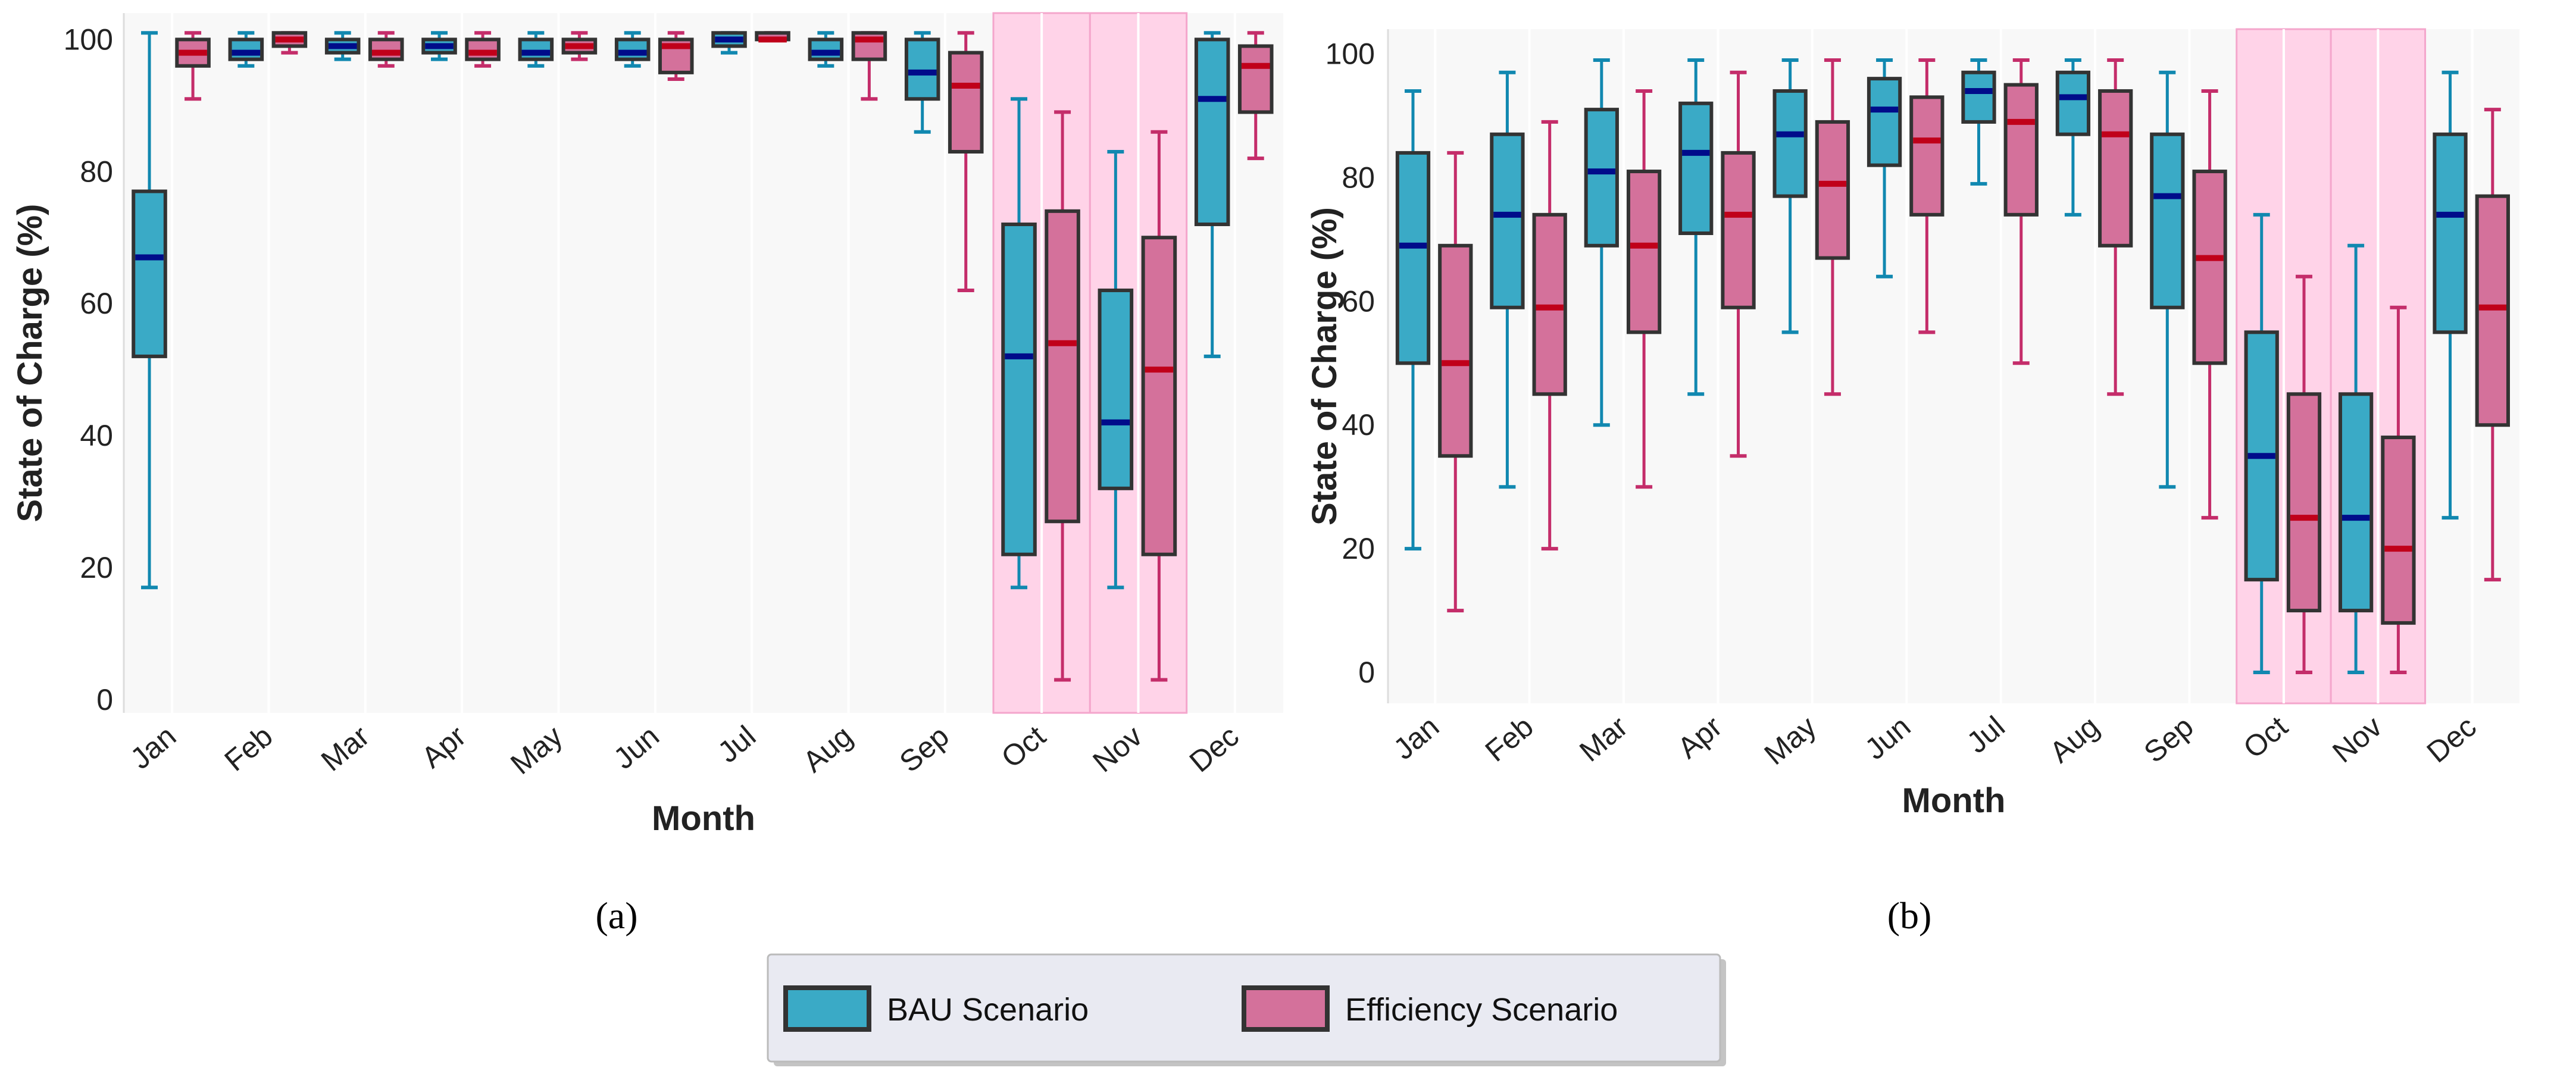  What do you see at coordinates (2115, 169) in the screenshot?
I see `box-efficiency-aug` at bounding box center [2115, 169].